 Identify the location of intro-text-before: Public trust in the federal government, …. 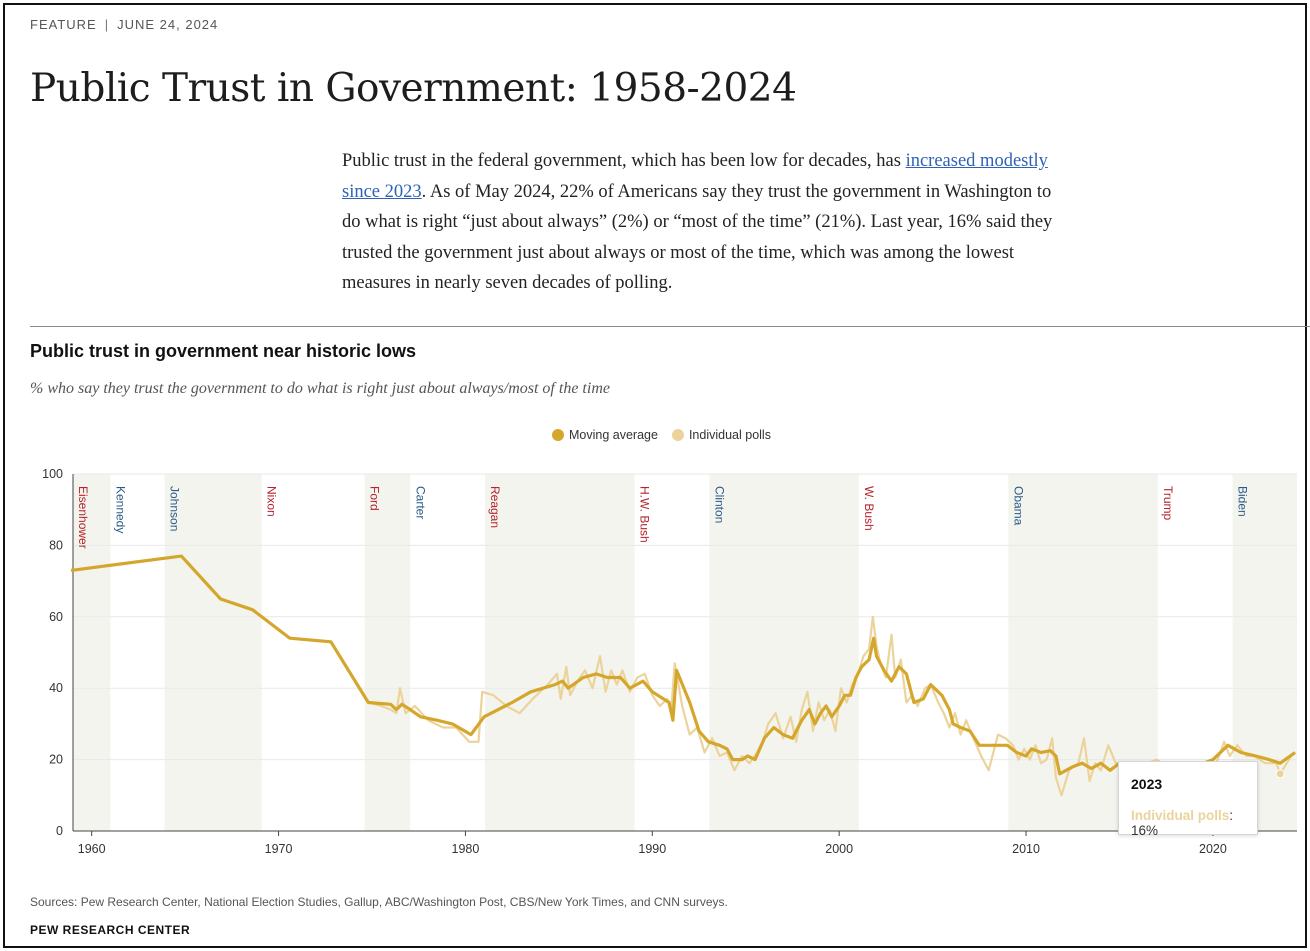
(624, 161).